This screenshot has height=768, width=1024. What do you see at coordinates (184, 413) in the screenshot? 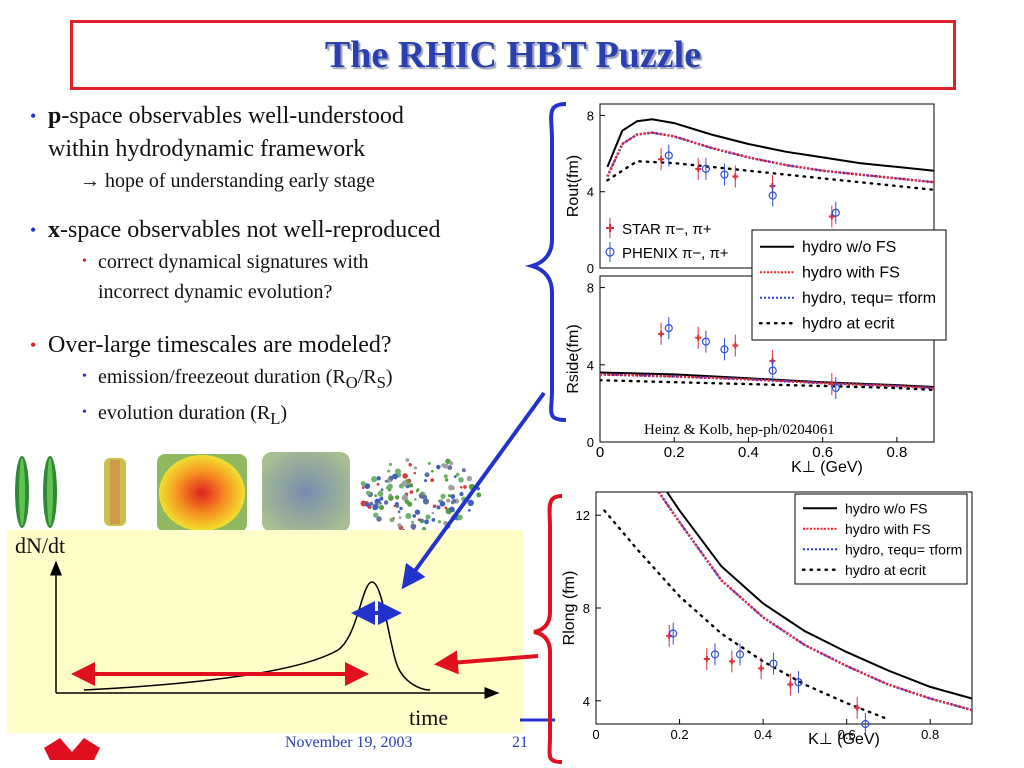
I see `sub-bullet-text: evolution duration (R` at bounding box center [184, 413].